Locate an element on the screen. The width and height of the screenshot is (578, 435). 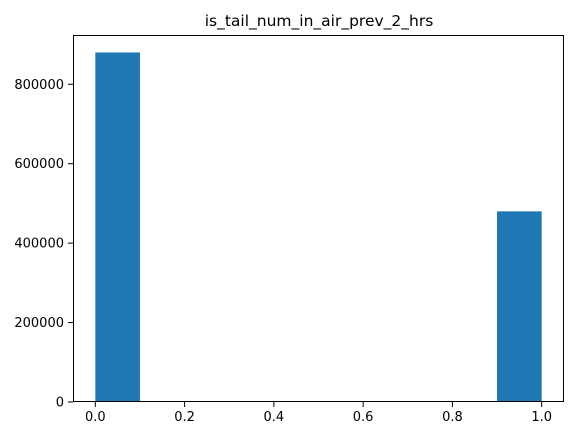
y-tick-label-2: 400000 is located at coordinates (39, 244).